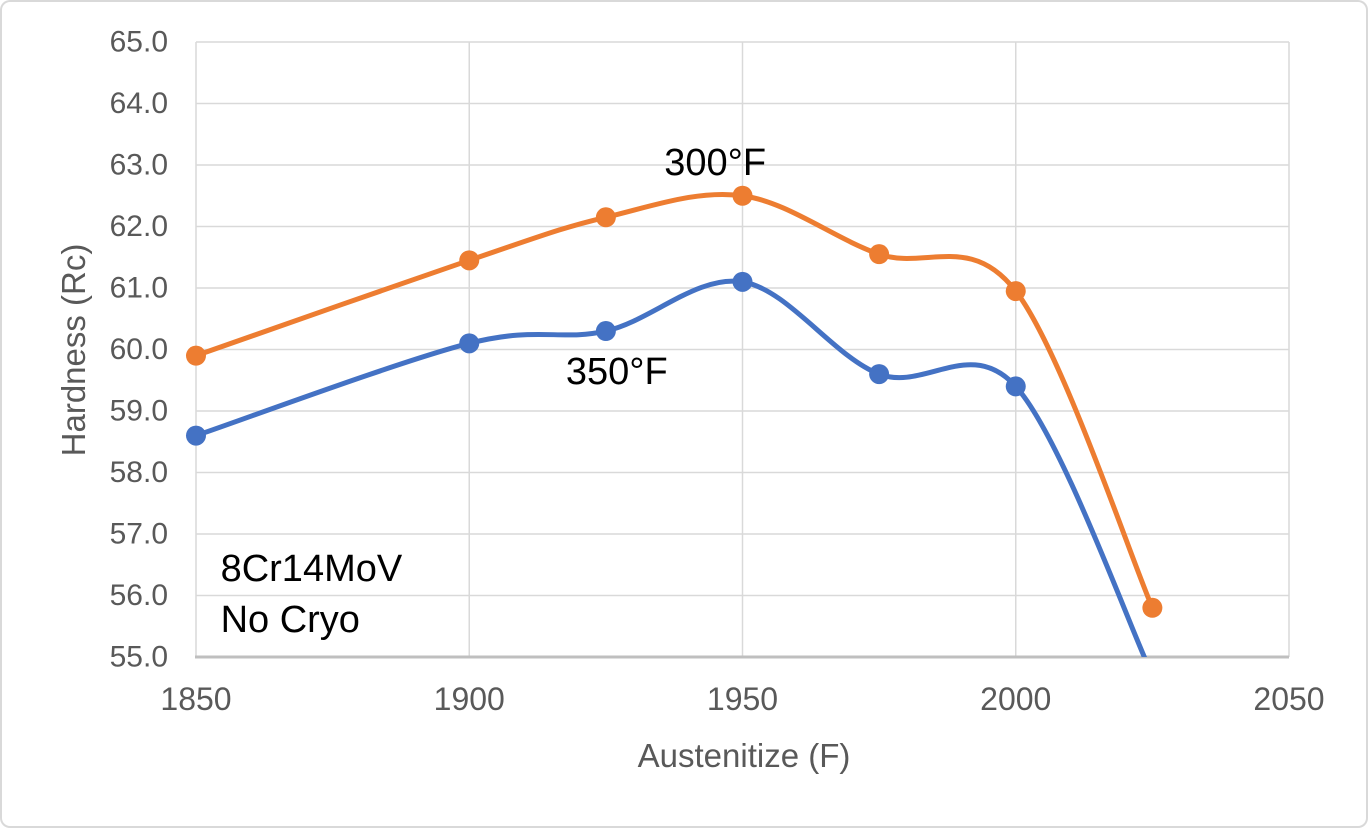 The width and height of the screenshot is (1368, 828). I want to click on y-tick-label: 59.0, so click(139, 411).